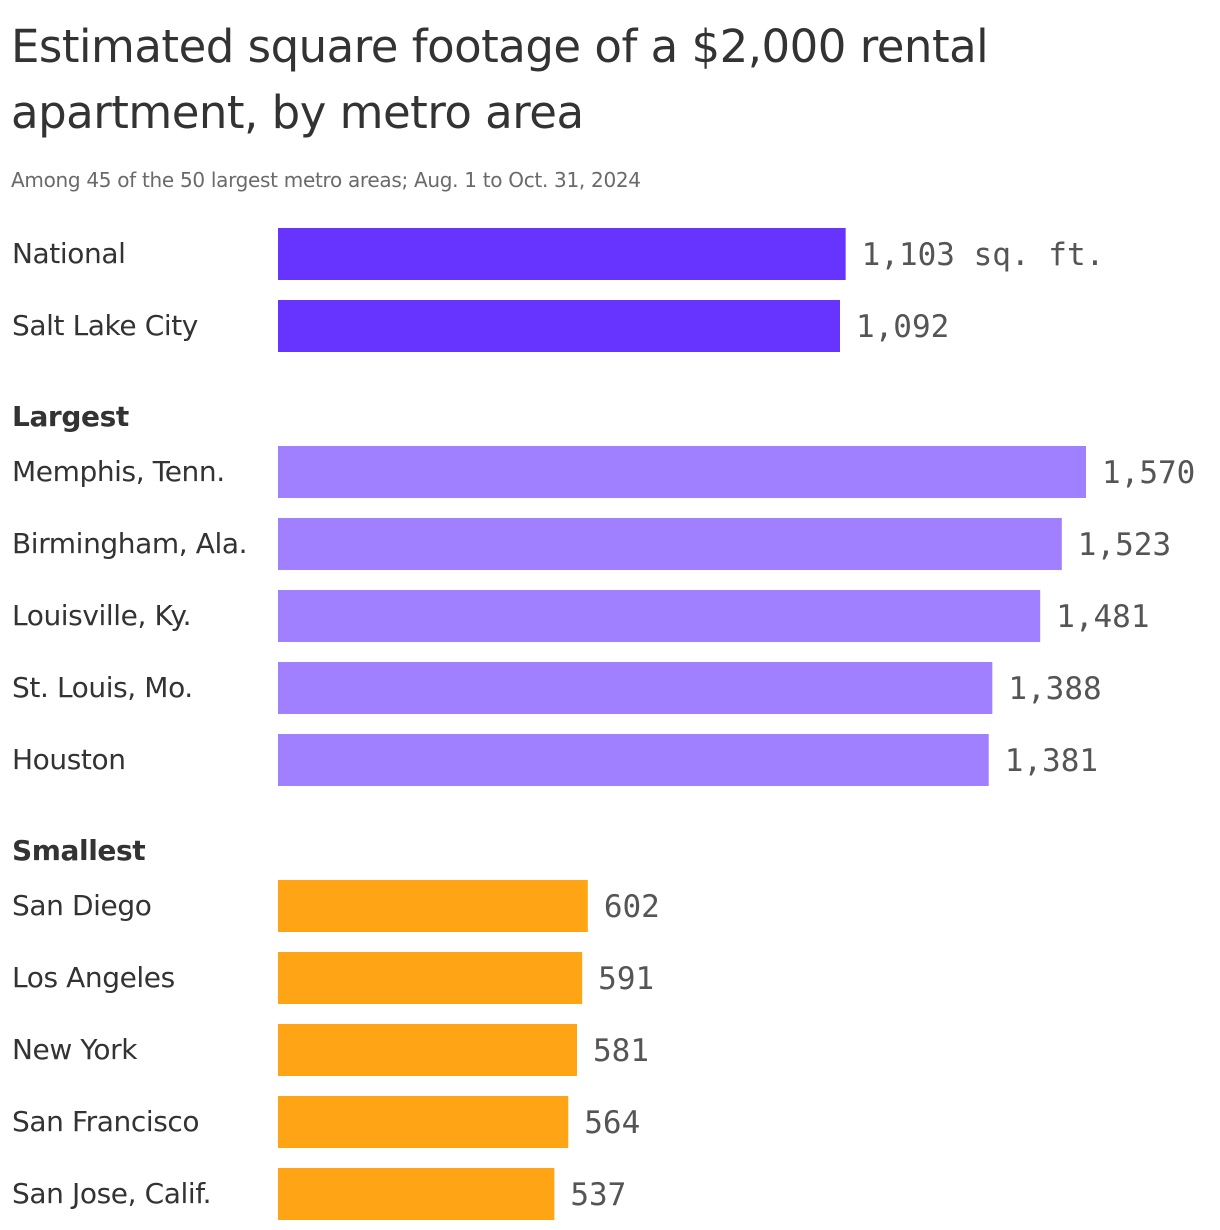 The image size is (1220, 1230). What do you see at coordinates (430, 978) in the screenshot?
I see `bar-los-angeles` at bounding box center [430, 978].